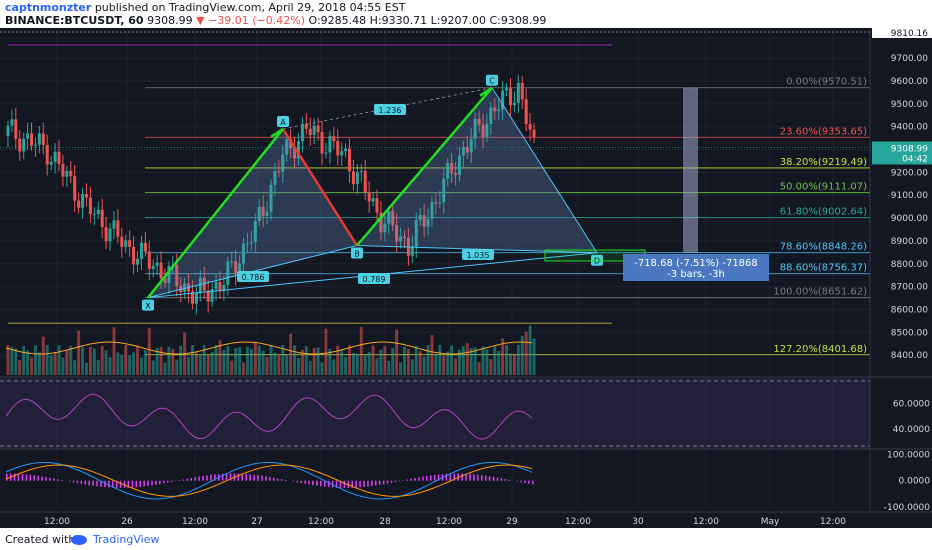 Image resolution: width=932 pixels, height=550 pixels. Describe the element at coordinates (820, 349) in the screenshot. I see `fib-label: 127.20%(8401.68)` at that location.